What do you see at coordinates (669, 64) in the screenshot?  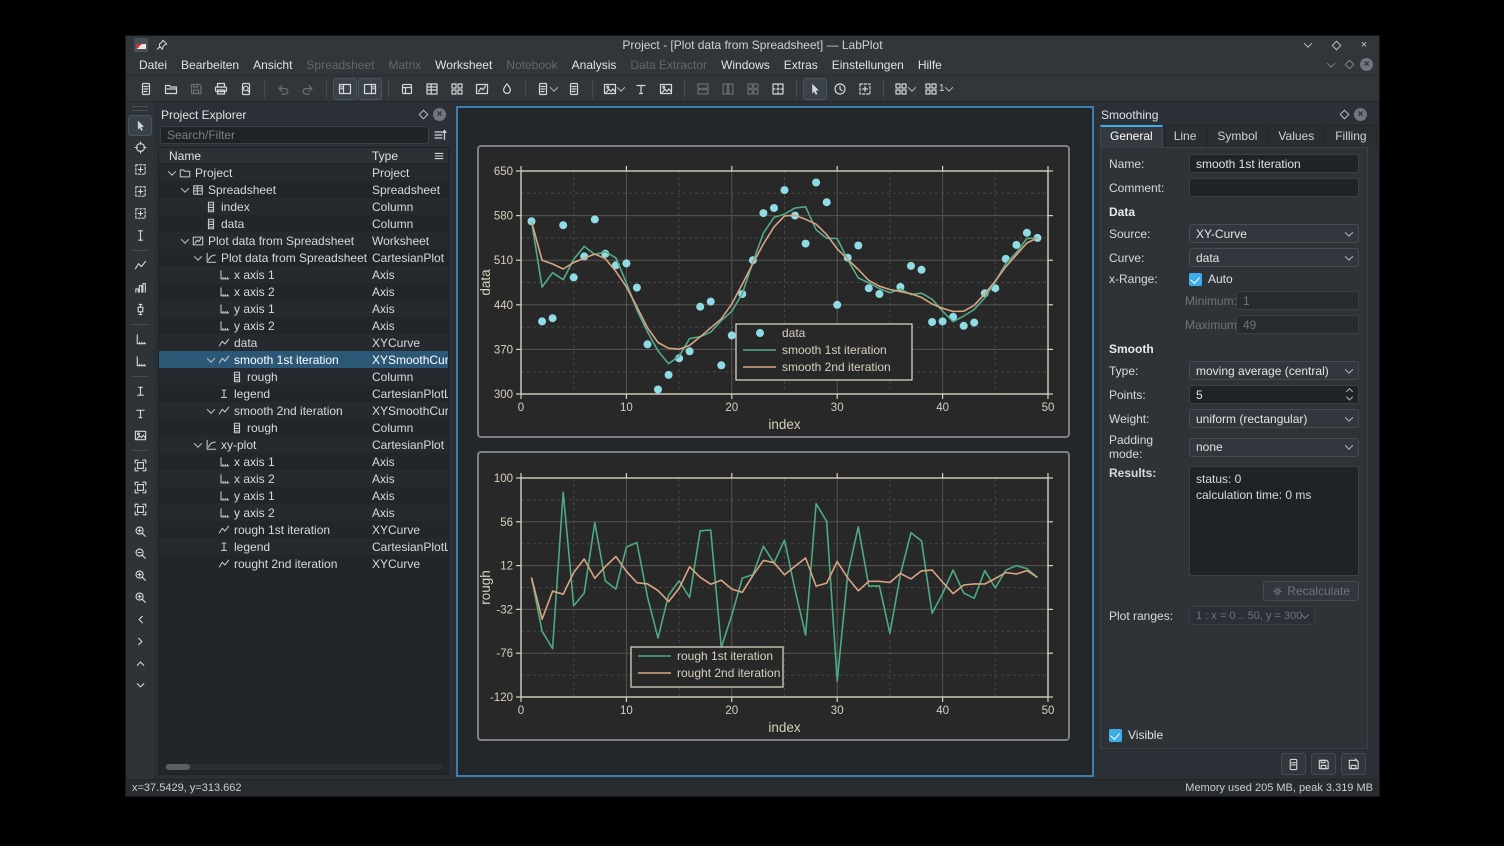 I see `menu-data-extractor: Data Extractor` at bounding box center [669, 64].